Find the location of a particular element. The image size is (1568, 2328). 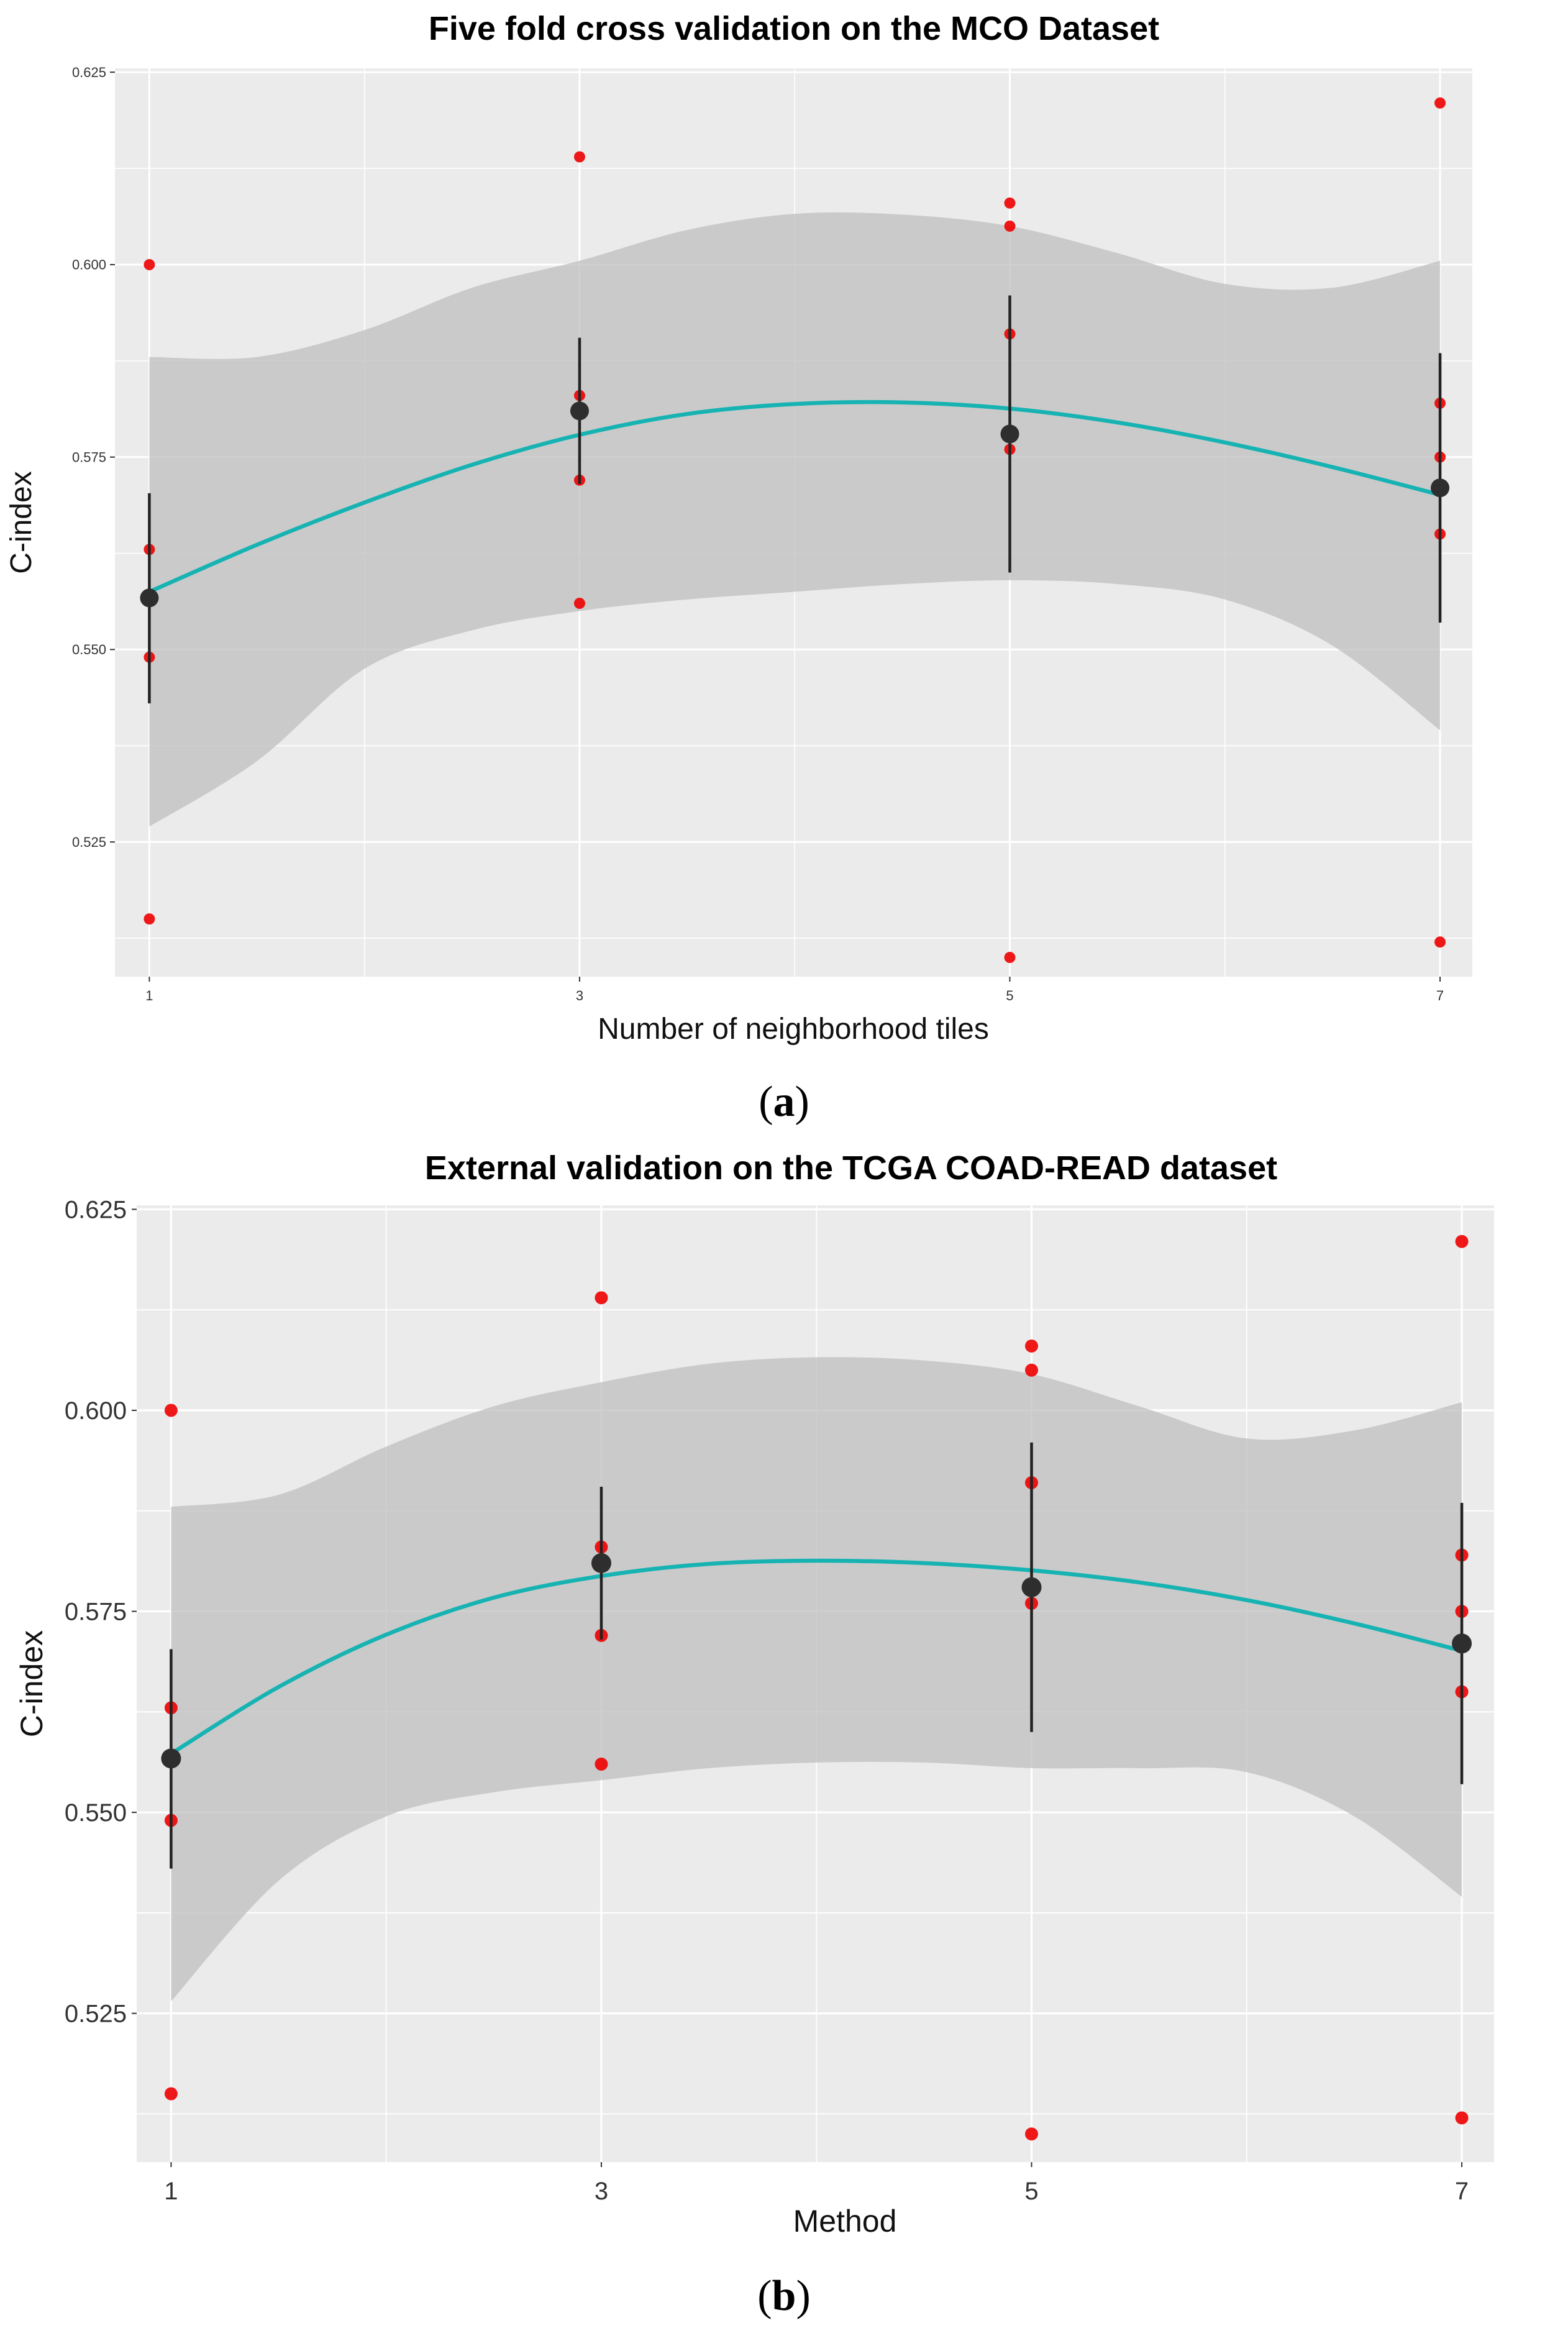

chart-b-y-axis-ticks: 0.525 0.550 0.575 0.600 0.625 is located at coordinates (101, 1612).